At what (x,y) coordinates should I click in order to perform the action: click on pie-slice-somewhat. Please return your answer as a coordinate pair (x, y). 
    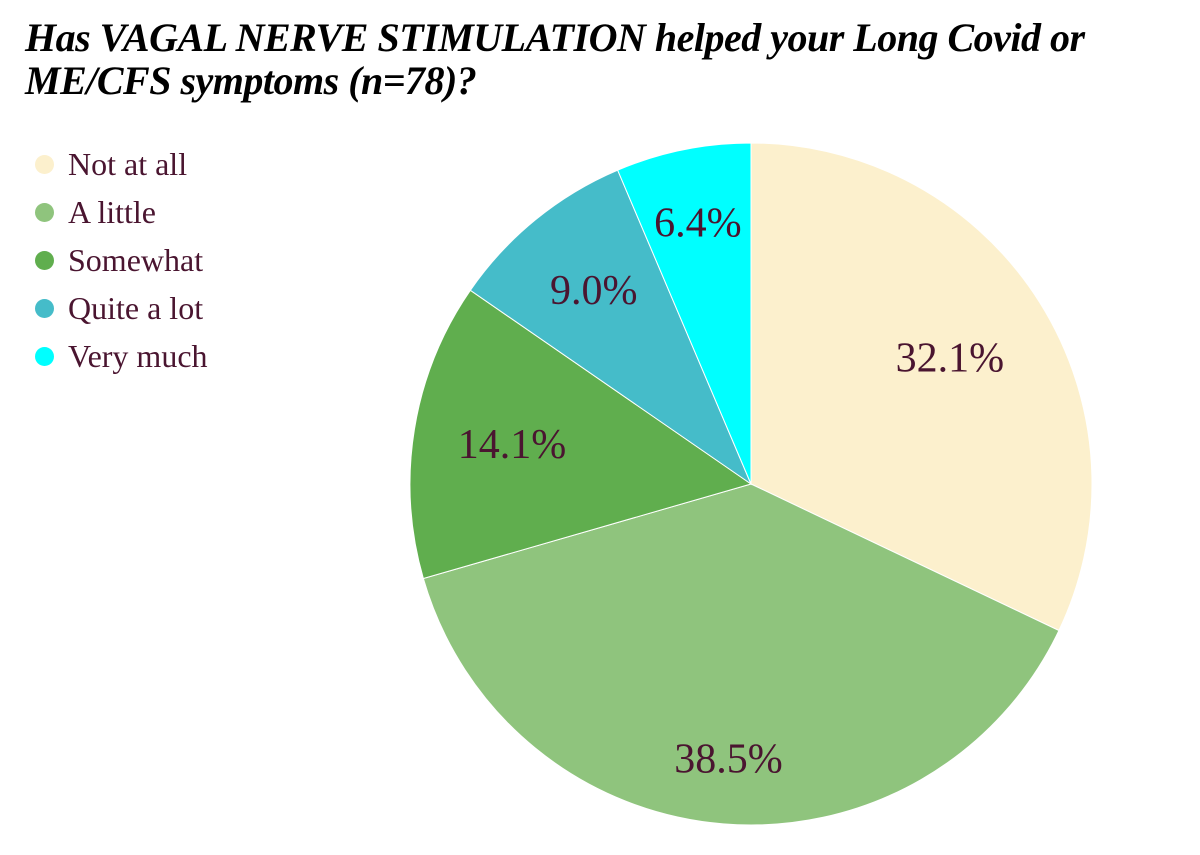
    Looking at the image, I should click on (581, 434).